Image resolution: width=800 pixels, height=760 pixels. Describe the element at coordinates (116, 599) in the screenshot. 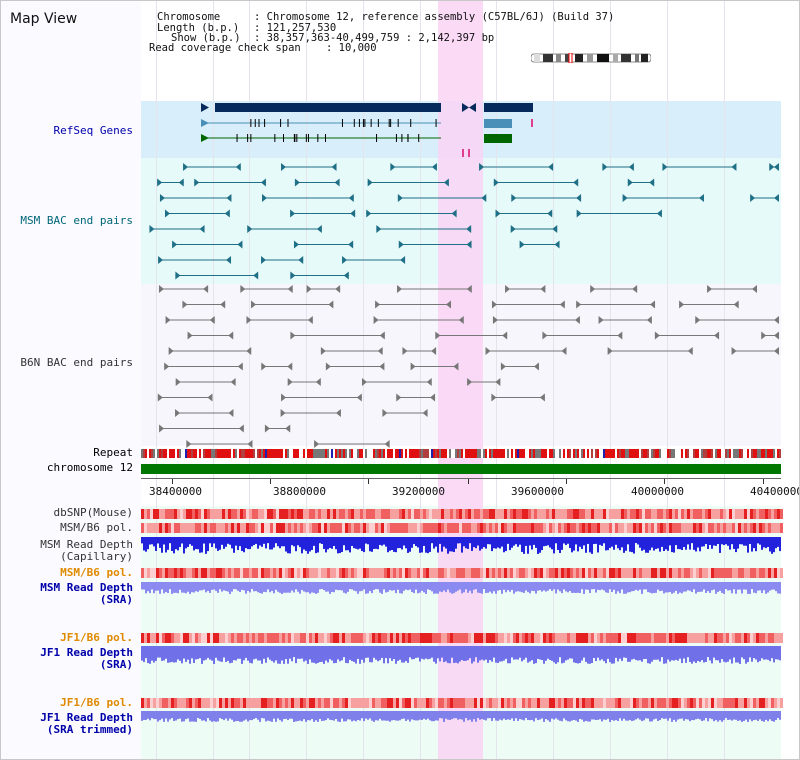

I see `msm-read-depth-sra-label-2: (SRA)` at that location.